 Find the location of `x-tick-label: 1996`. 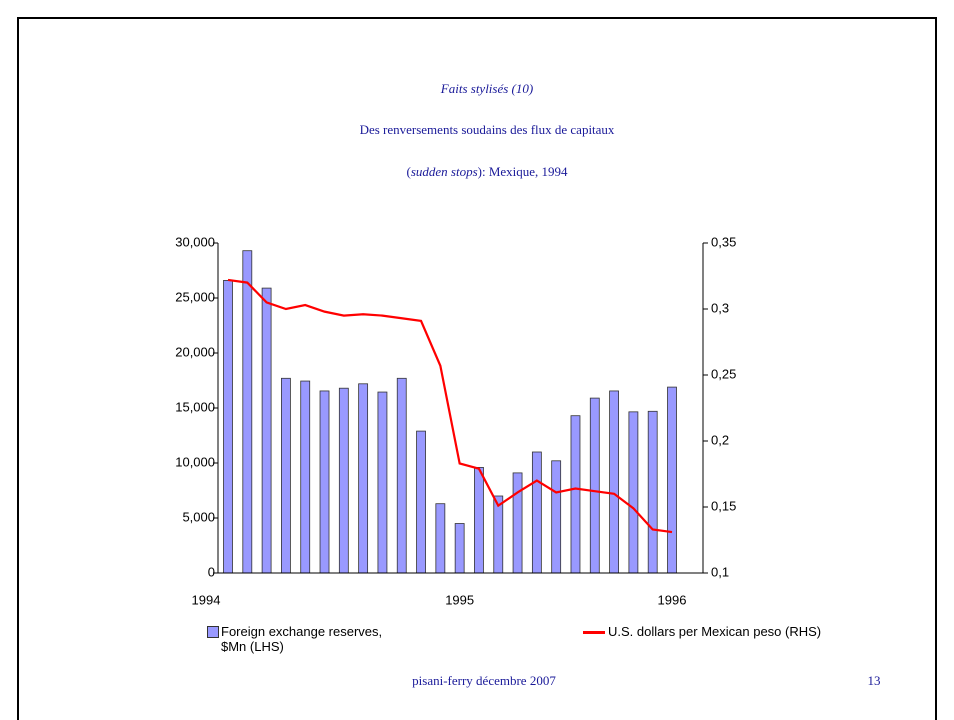

x-tick-label: 1996 is located at coordinates (672, 599).